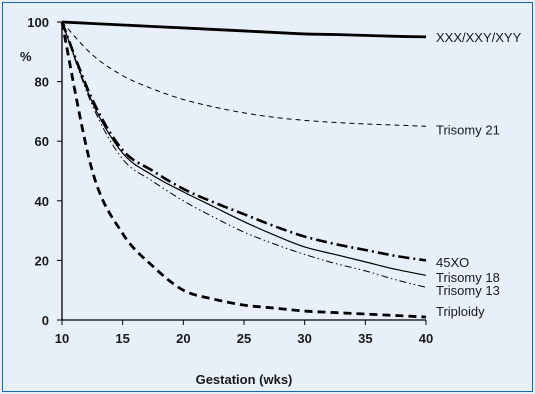 The height and width of the screenshot is (394, 535). I want to click on series-label-3: Trisomy 18, so click(468, 277).